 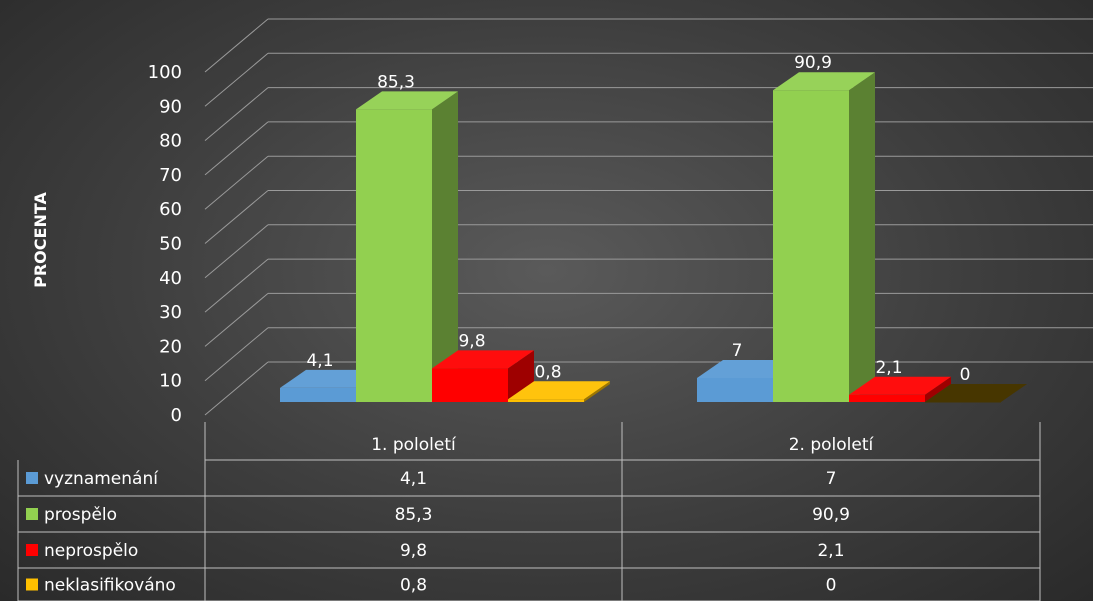 What do you see at coordinates (413, 551) in the screenshot?
I see `table-cell: 9,8` at bounding box center [413, 551].